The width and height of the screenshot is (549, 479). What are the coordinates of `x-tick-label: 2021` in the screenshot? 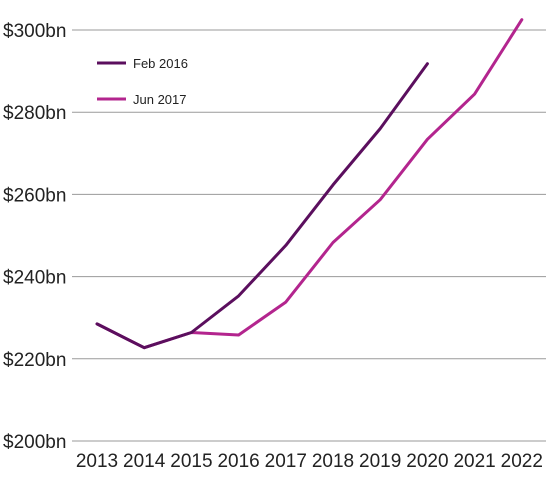 It's located at (474, 461).